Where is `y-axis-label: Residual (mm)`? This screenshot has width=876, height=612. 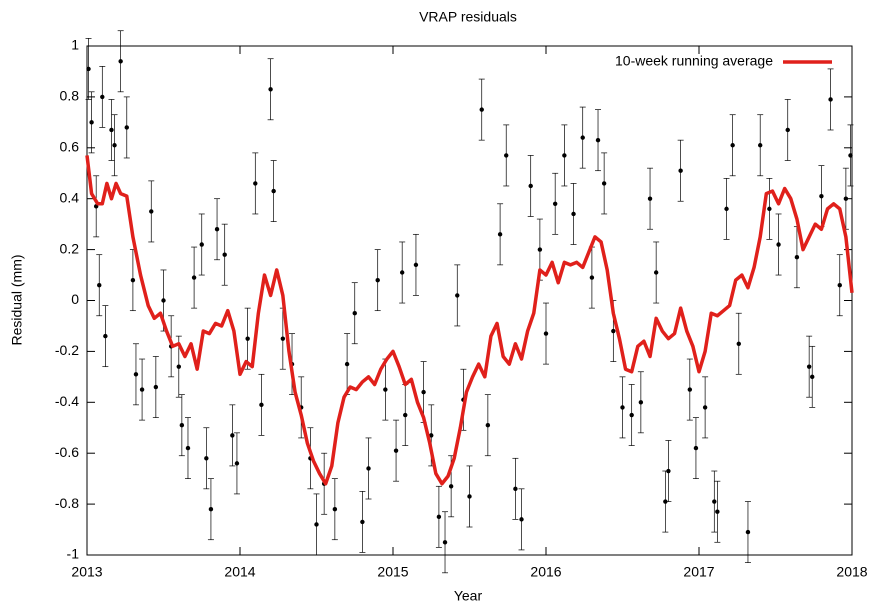 y-axis-label: Residual (mm) is located at coordinates (17, 299).